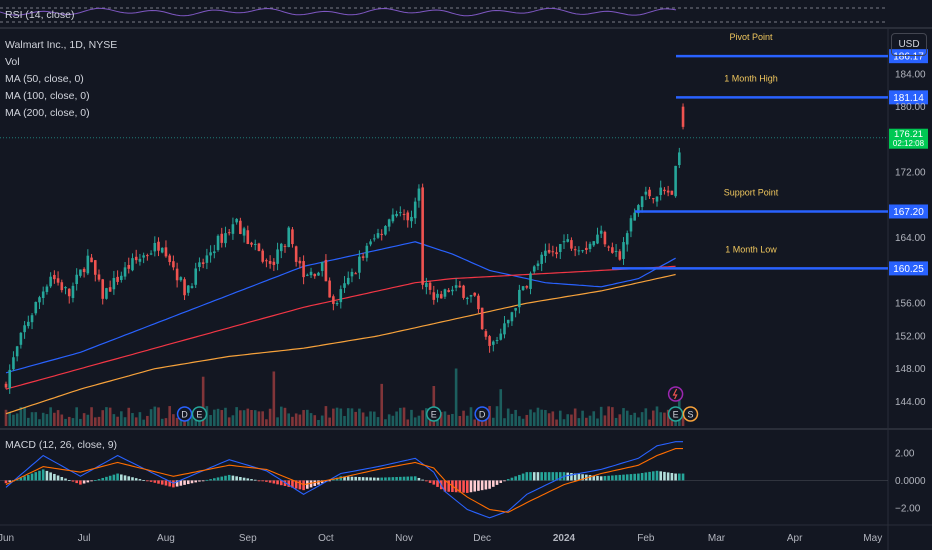  What do you see at coordinates (344, 480) in the screenshot?
I see `signal-line` at bounding box center [344, 480].